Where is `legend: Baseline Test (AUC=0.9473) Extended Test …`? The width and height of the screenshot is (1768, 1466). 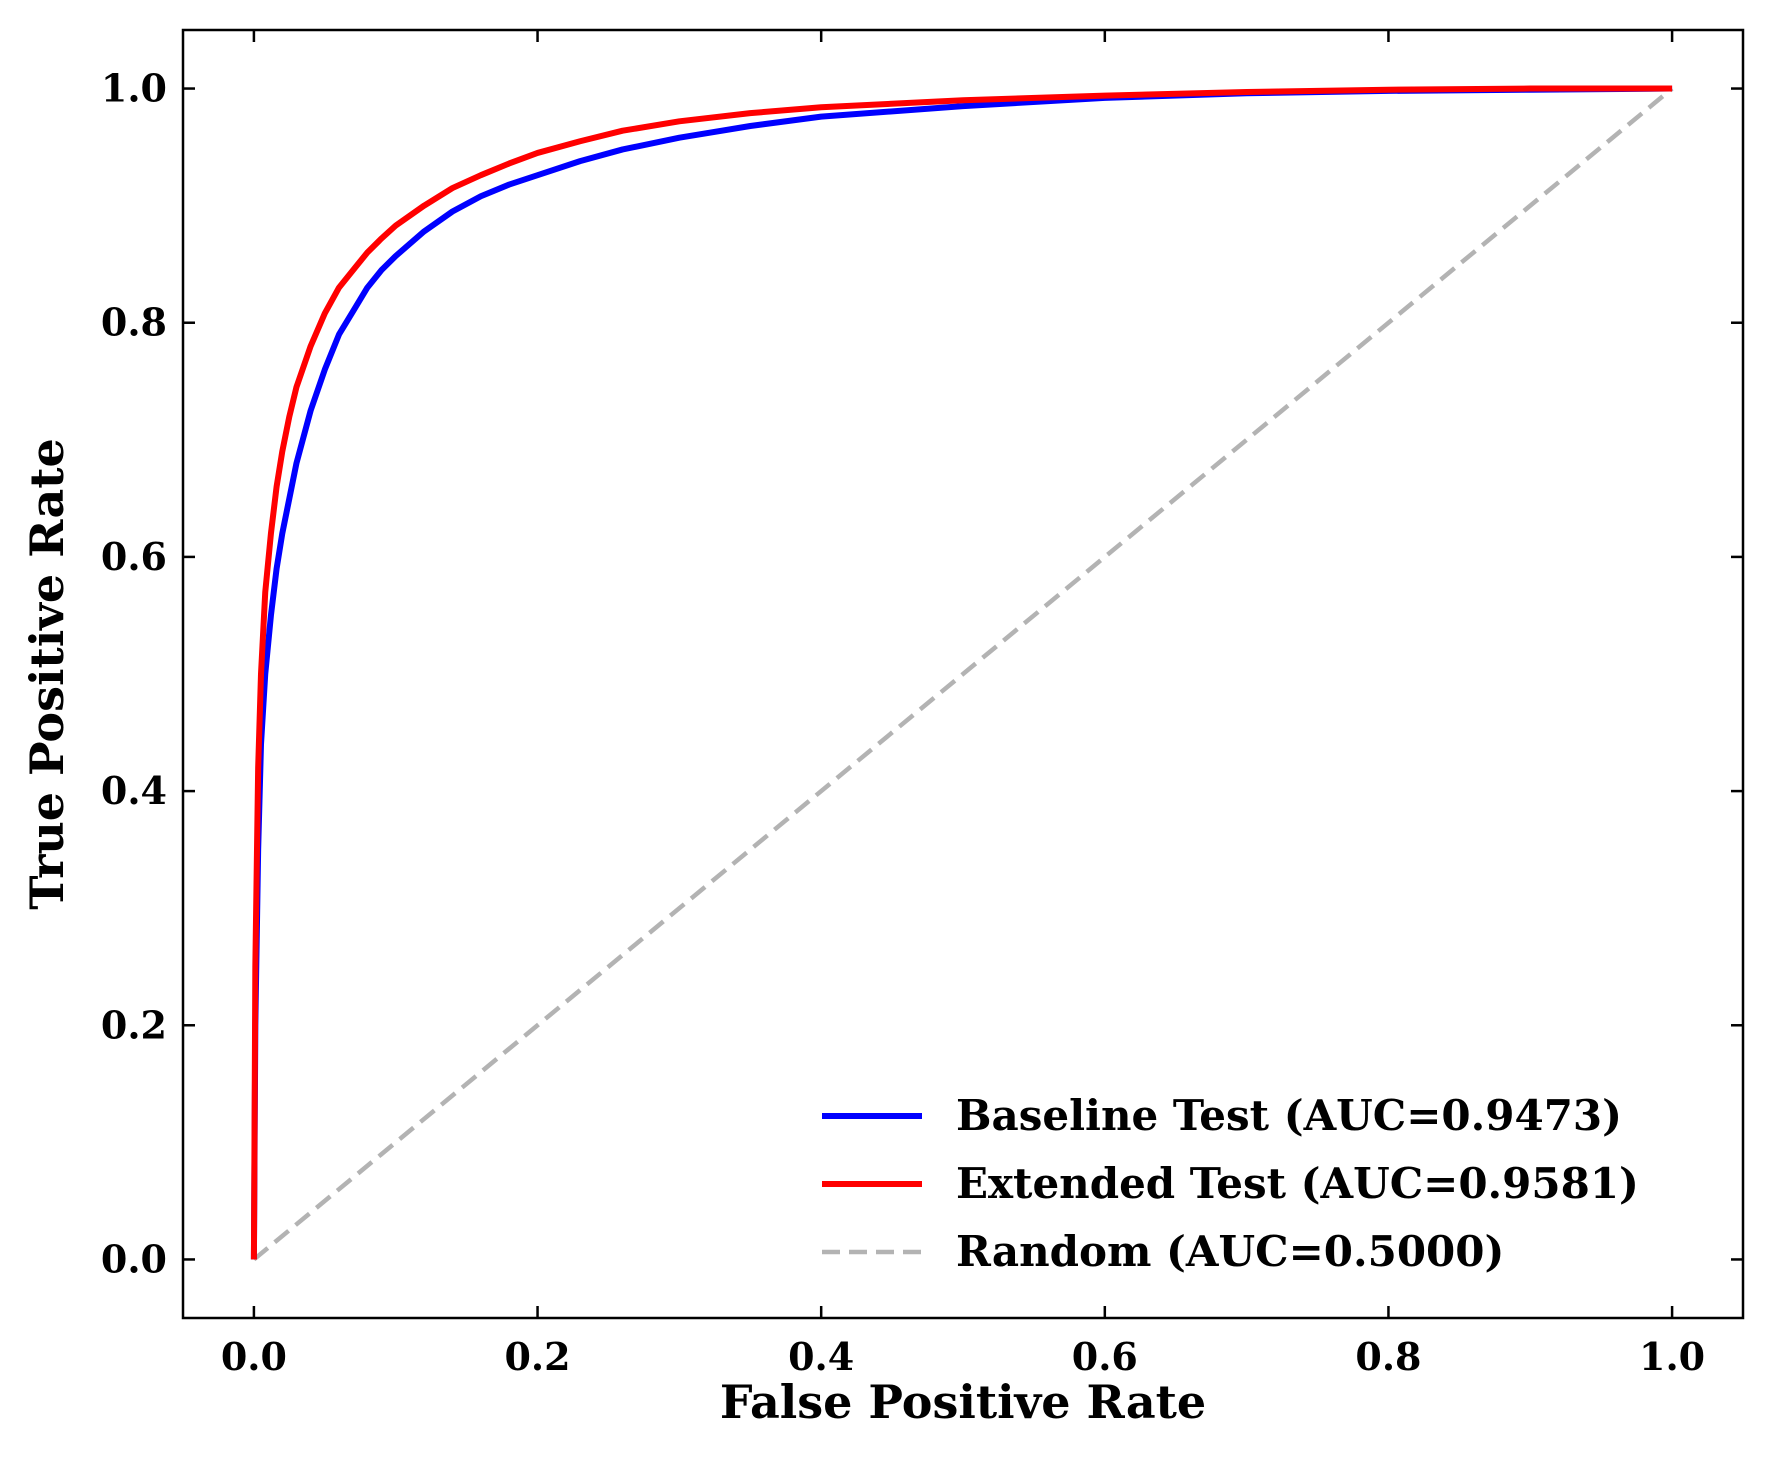 legend: Baseline Test (AUC=0.9473) Extended Test … is located at coordinates (1230, 1183).